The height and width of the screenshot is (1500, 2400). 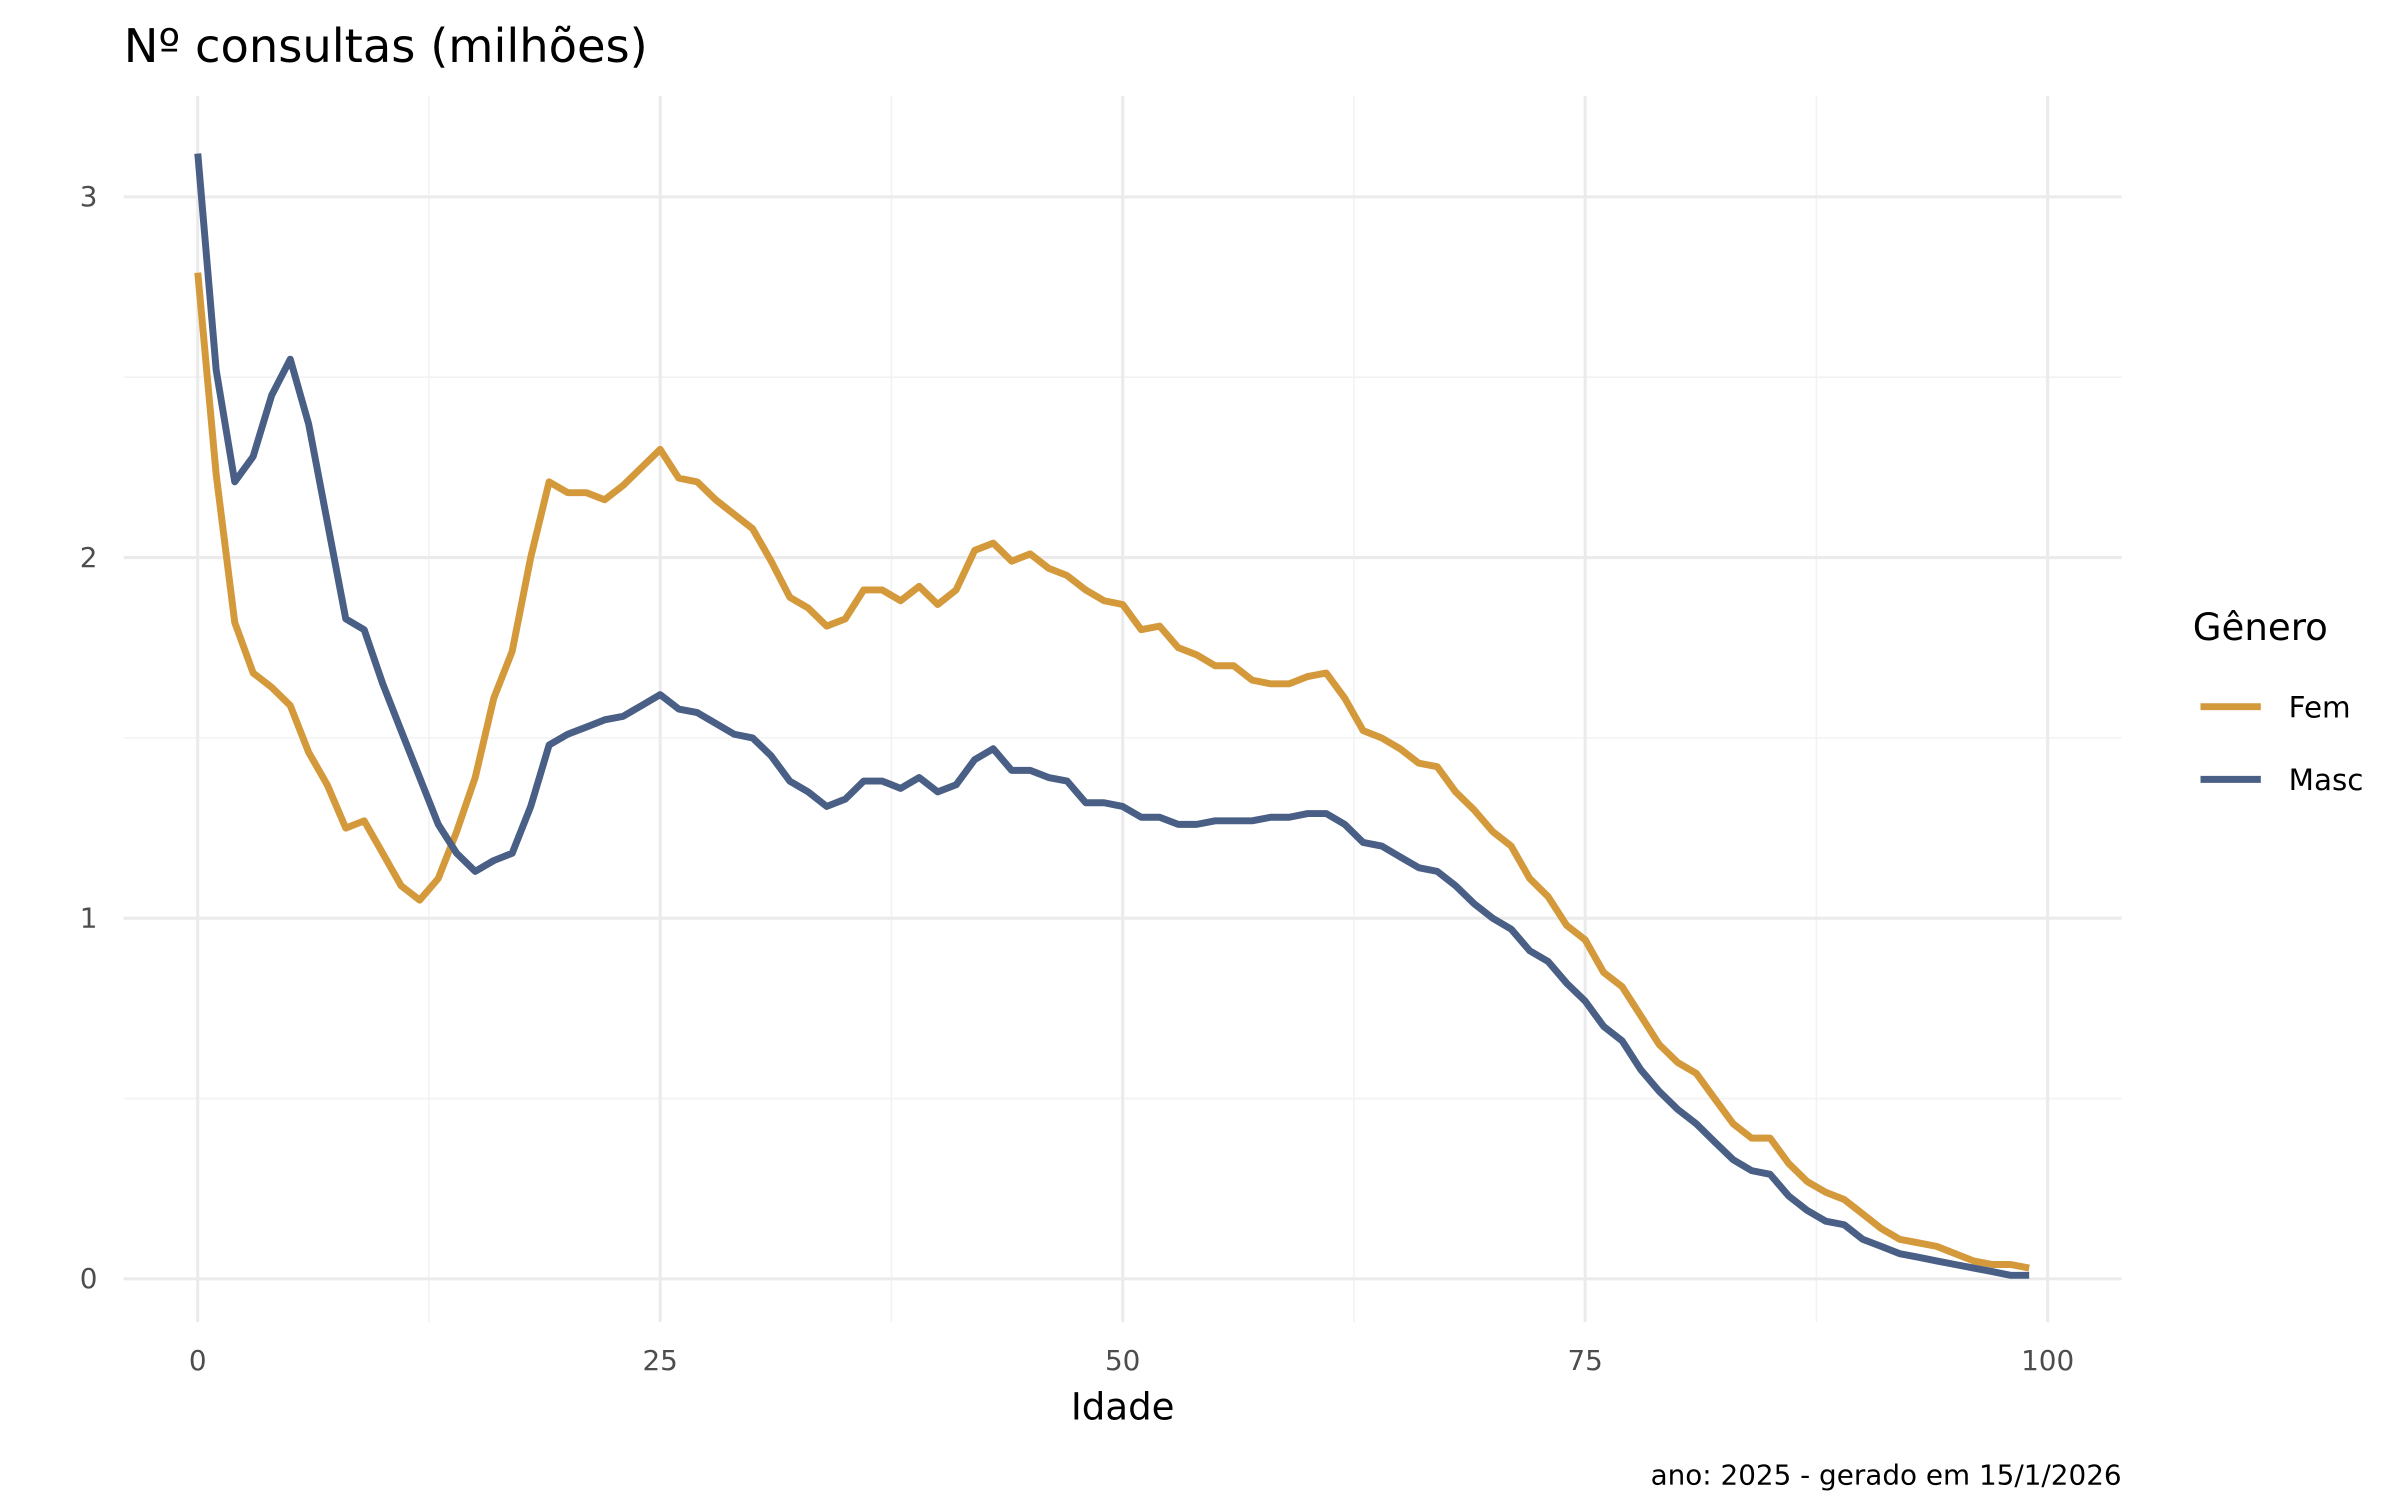 What do you see at coordinates (198, 1360) in the screenshot?
I see `x-tick-label: 0` at bounding box center [198, 1360].